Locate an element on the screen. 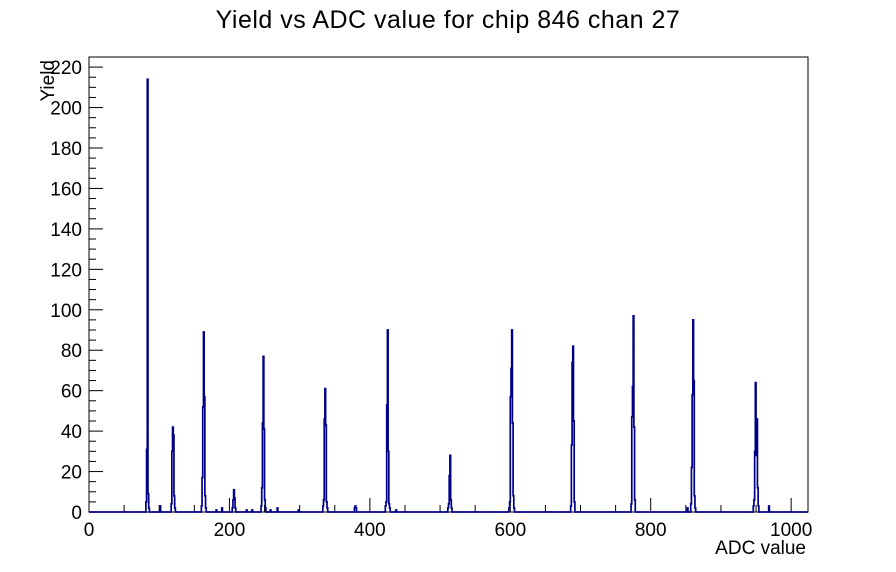 This screenshot has height=572, width=896. chart-title: Yield vs ADC value for chip 846 chan 27 is located at coordinates (448, 20).